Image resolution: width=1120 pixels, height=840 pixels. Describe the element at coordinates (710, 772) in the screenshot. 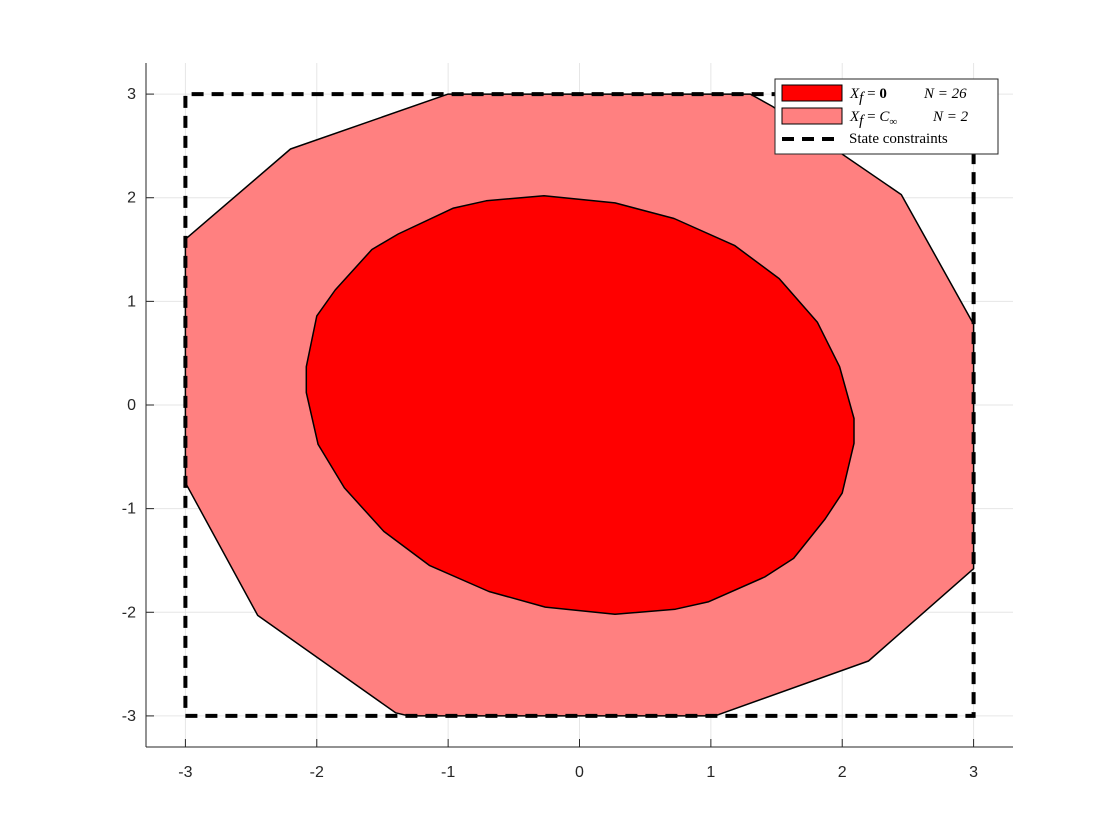

I see `x-tick-label: 1` at that location.